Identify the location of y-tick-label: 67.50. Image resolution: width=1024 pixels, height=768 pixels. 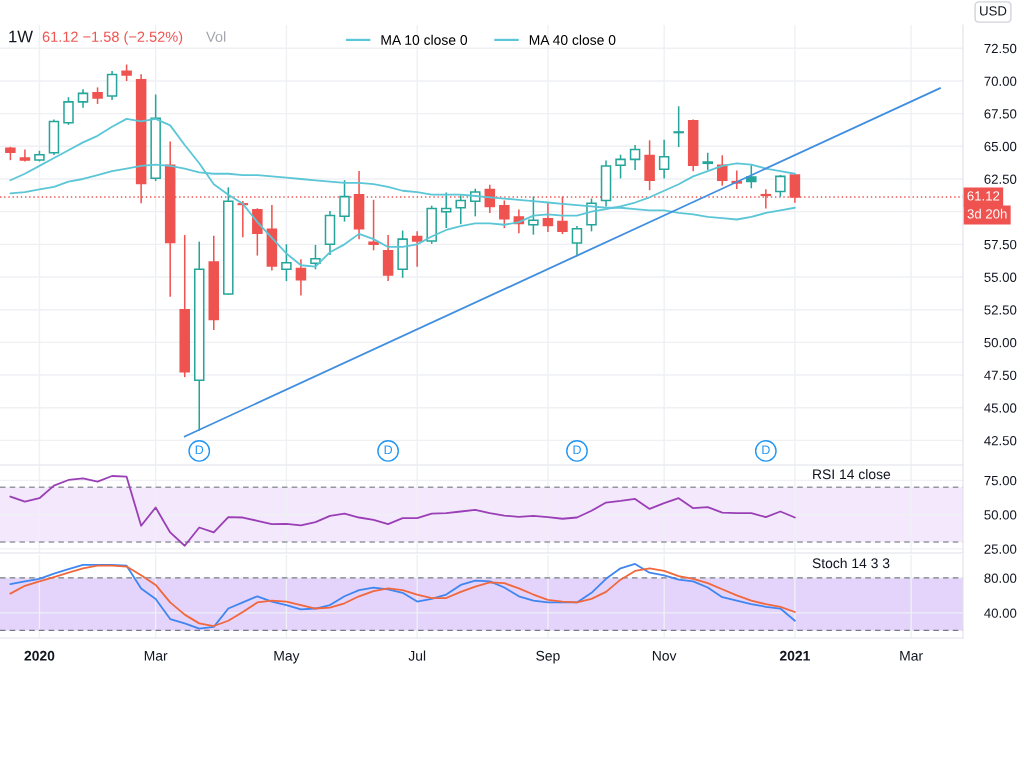
(1000, 114).